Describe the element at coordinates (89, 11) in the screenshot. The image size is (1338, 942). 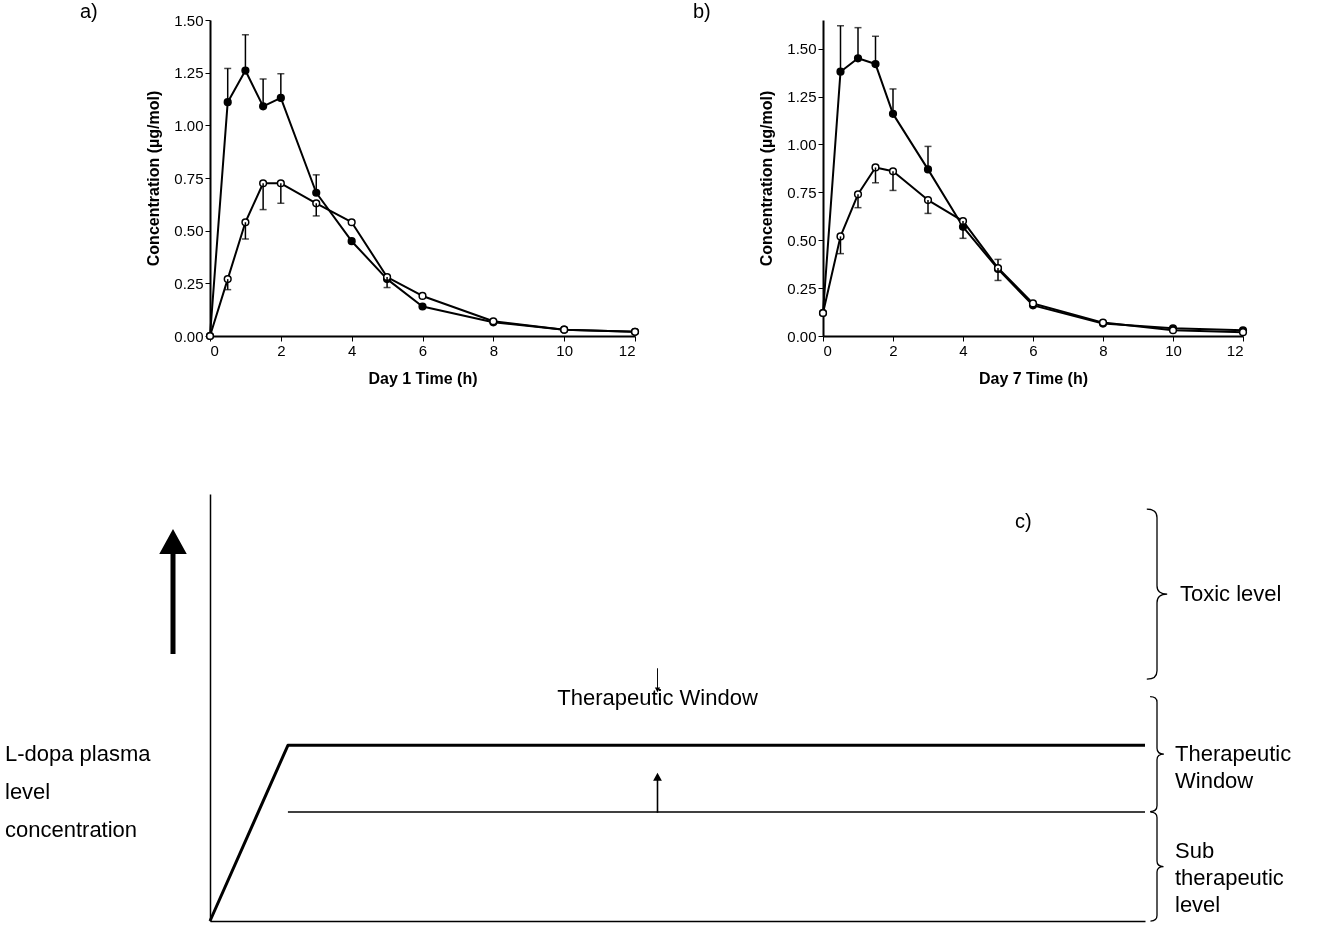
I see `text: a)` at that location.